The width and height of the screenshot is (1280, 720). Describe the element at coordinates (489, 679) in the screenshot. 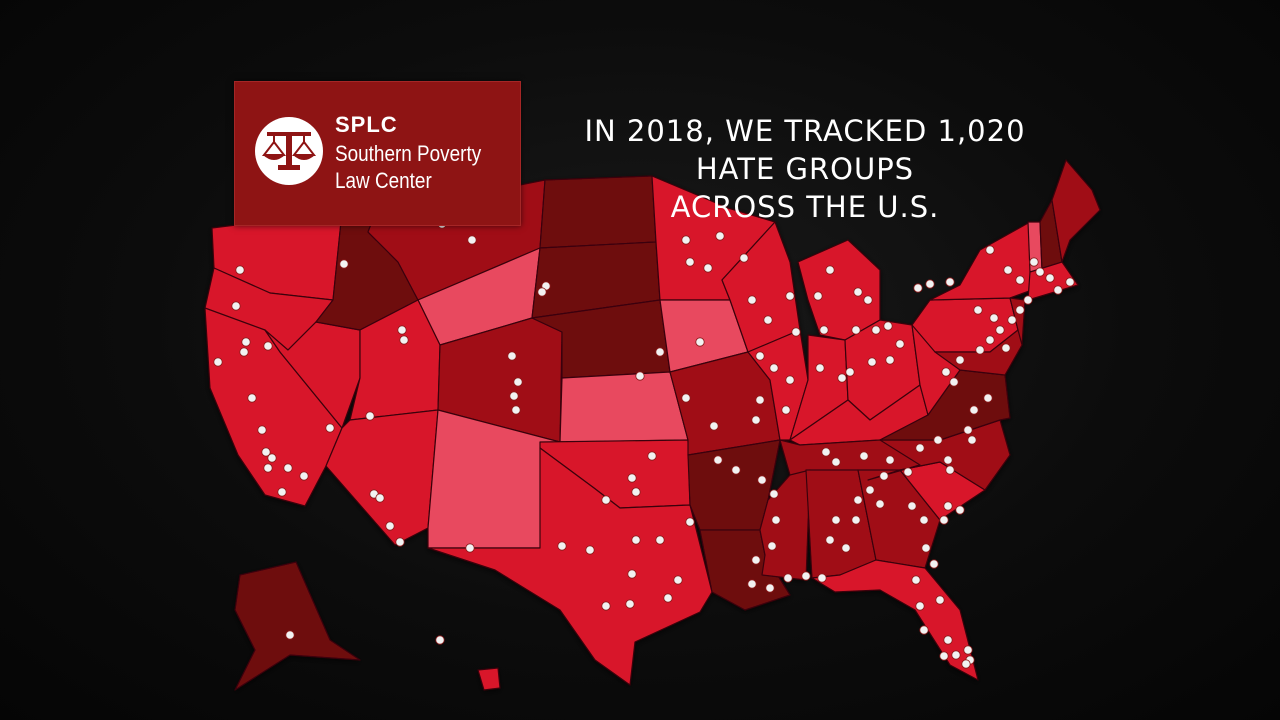

I see `state-hawaii` at that location.